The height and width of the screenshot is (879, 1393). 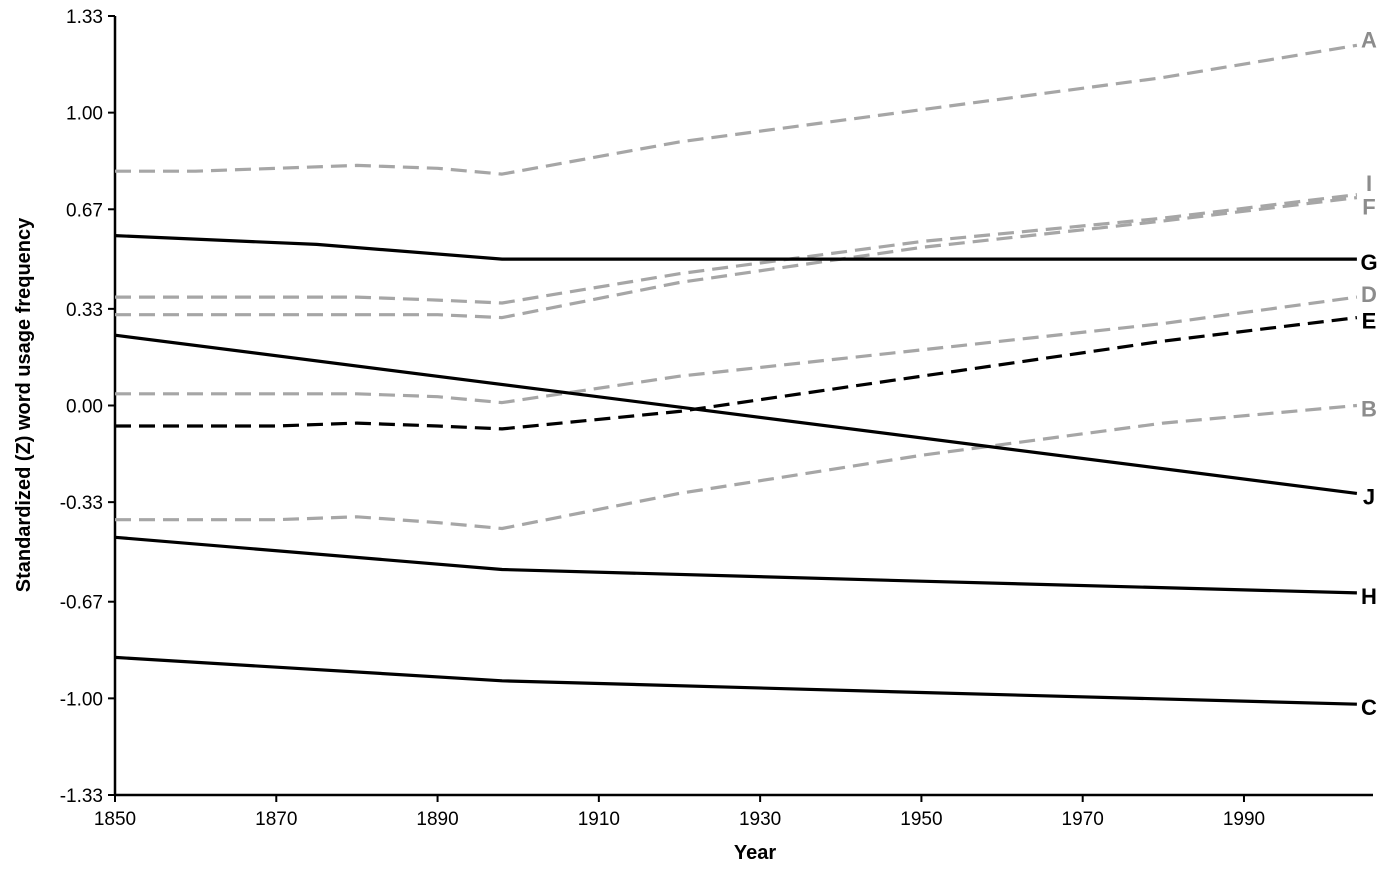 What do you see at coordinates (24, 404) in the screenshot?
I see `y-axis-title: Standardized (Z) word usage frequency` at bounding box center [24, 404].